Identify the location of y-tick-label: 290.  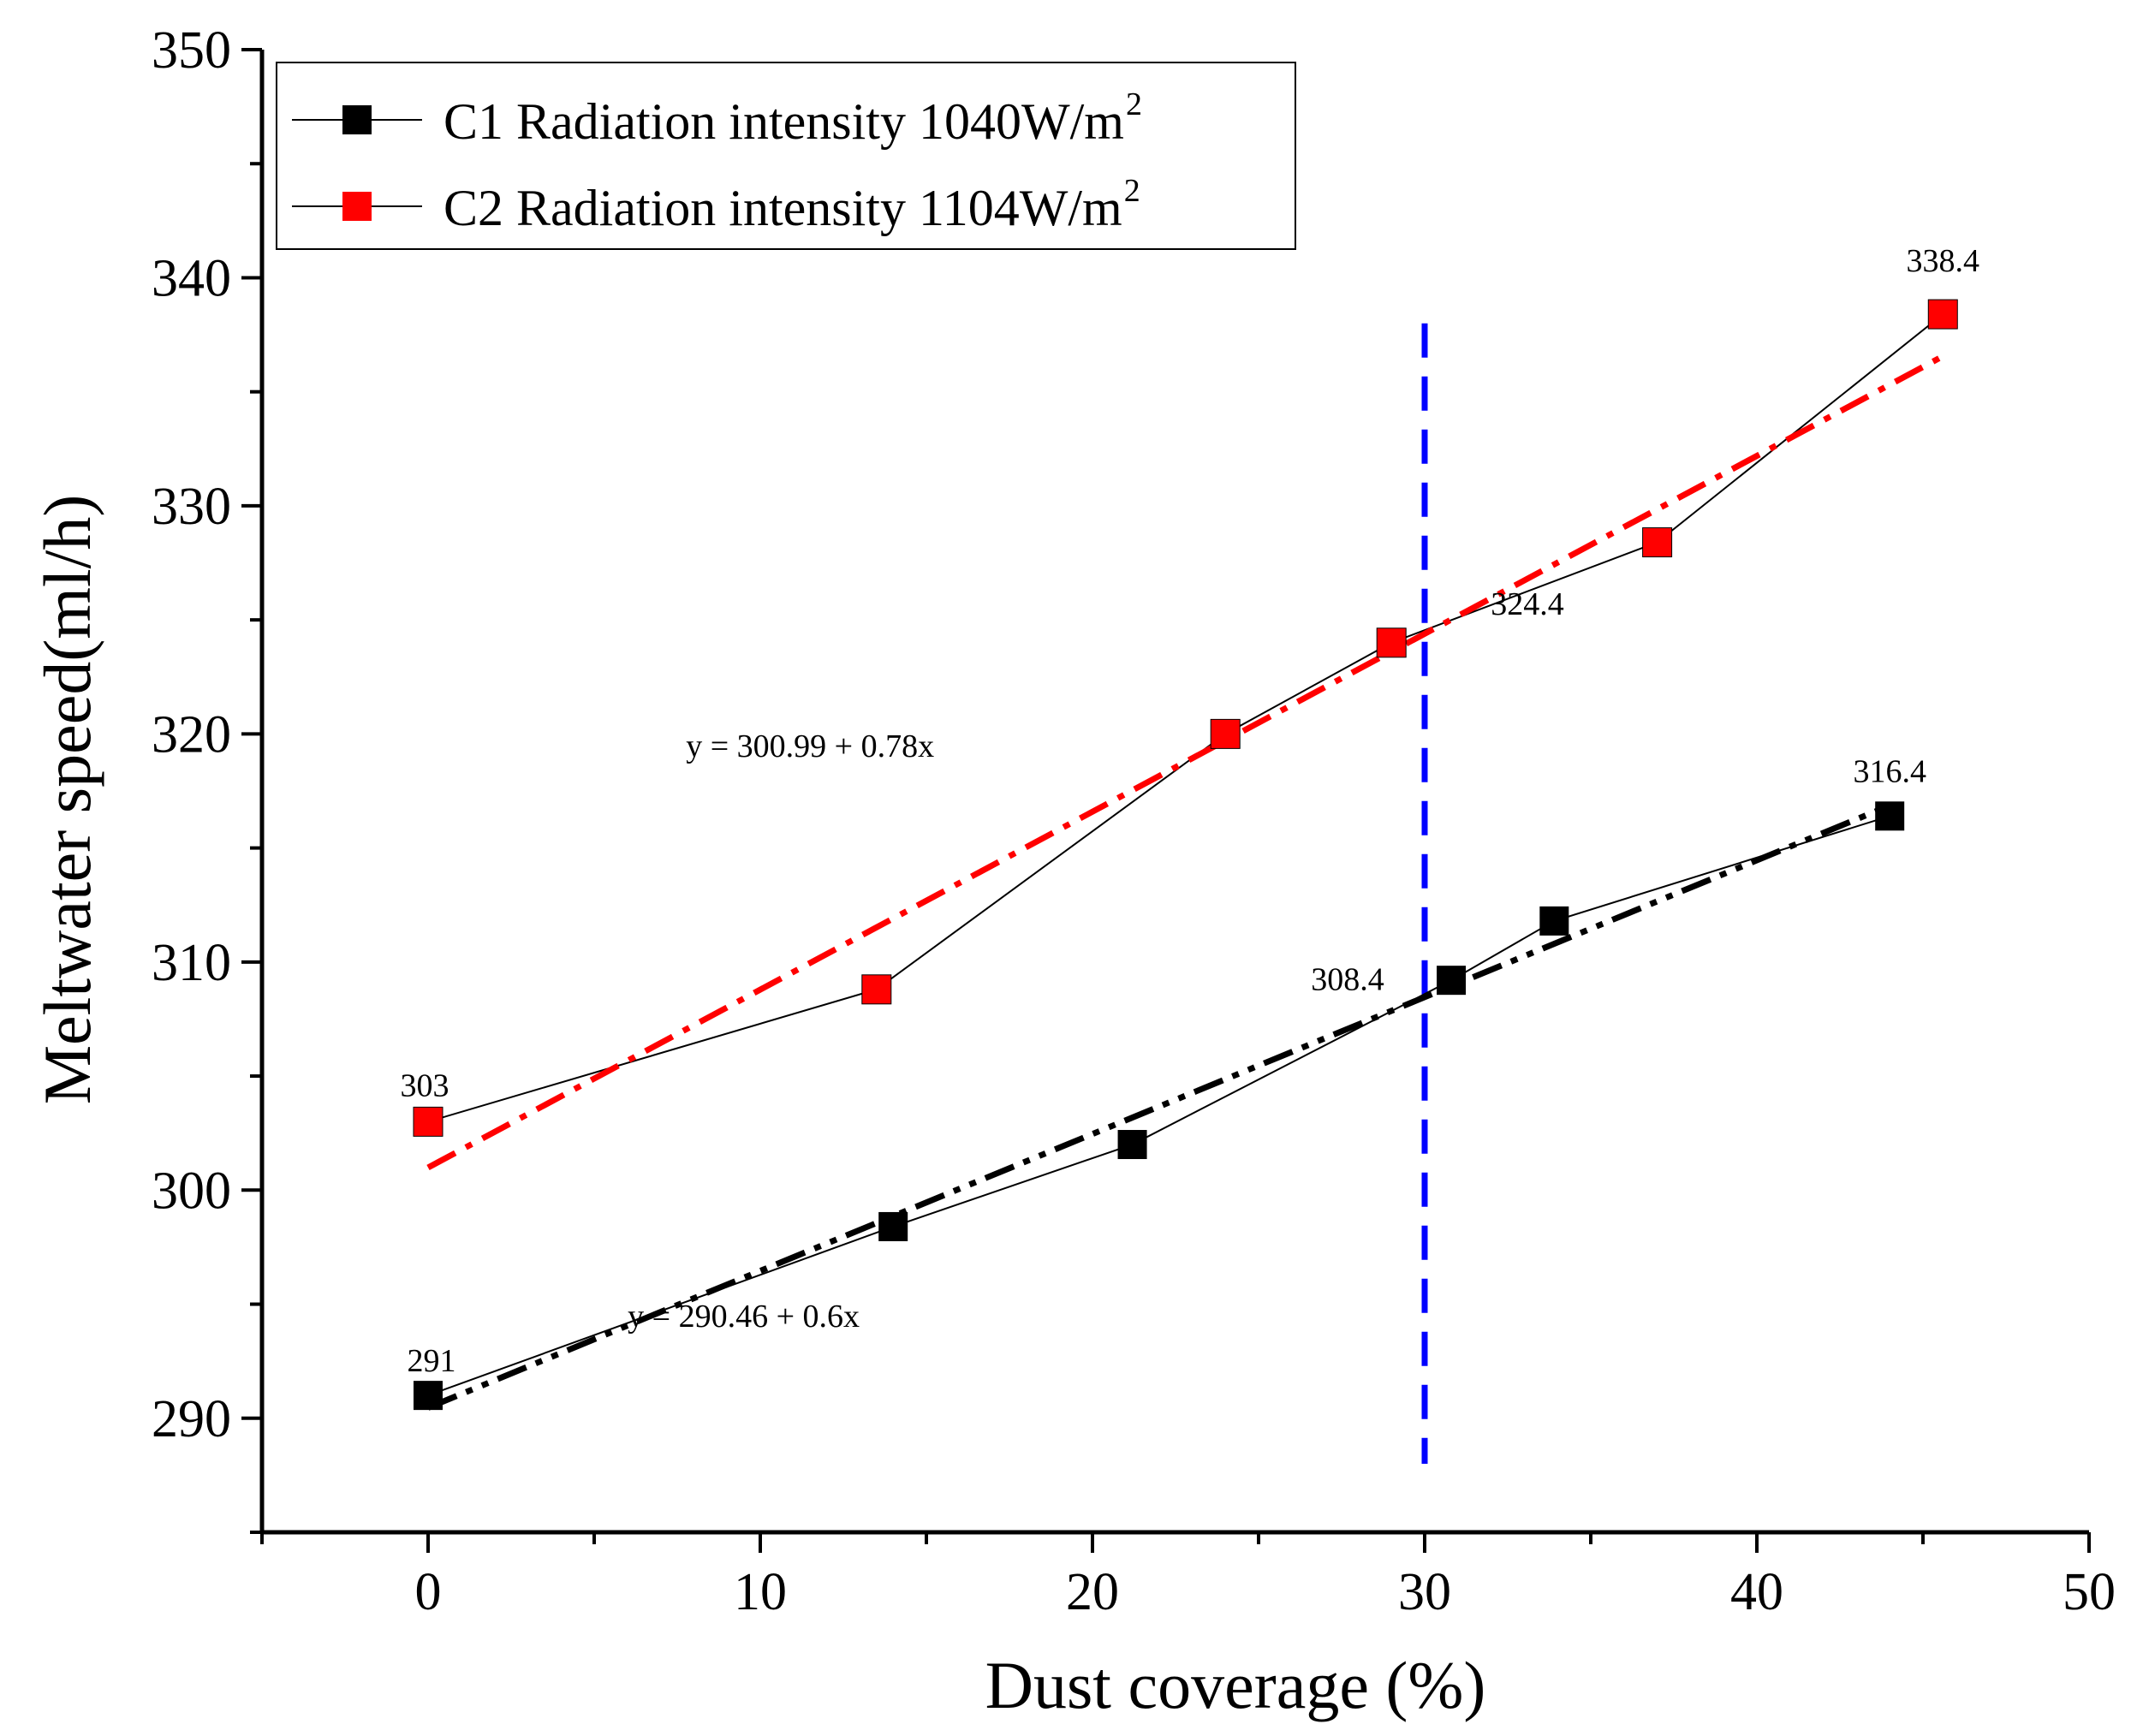
(192, 1419).